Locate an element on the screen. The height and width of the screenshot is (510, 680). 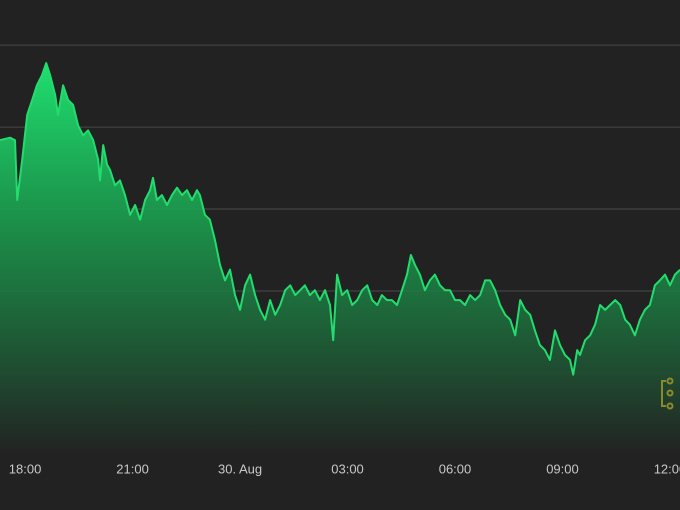
x-tick-label: 09:00 is located at coordinates (562, 468).